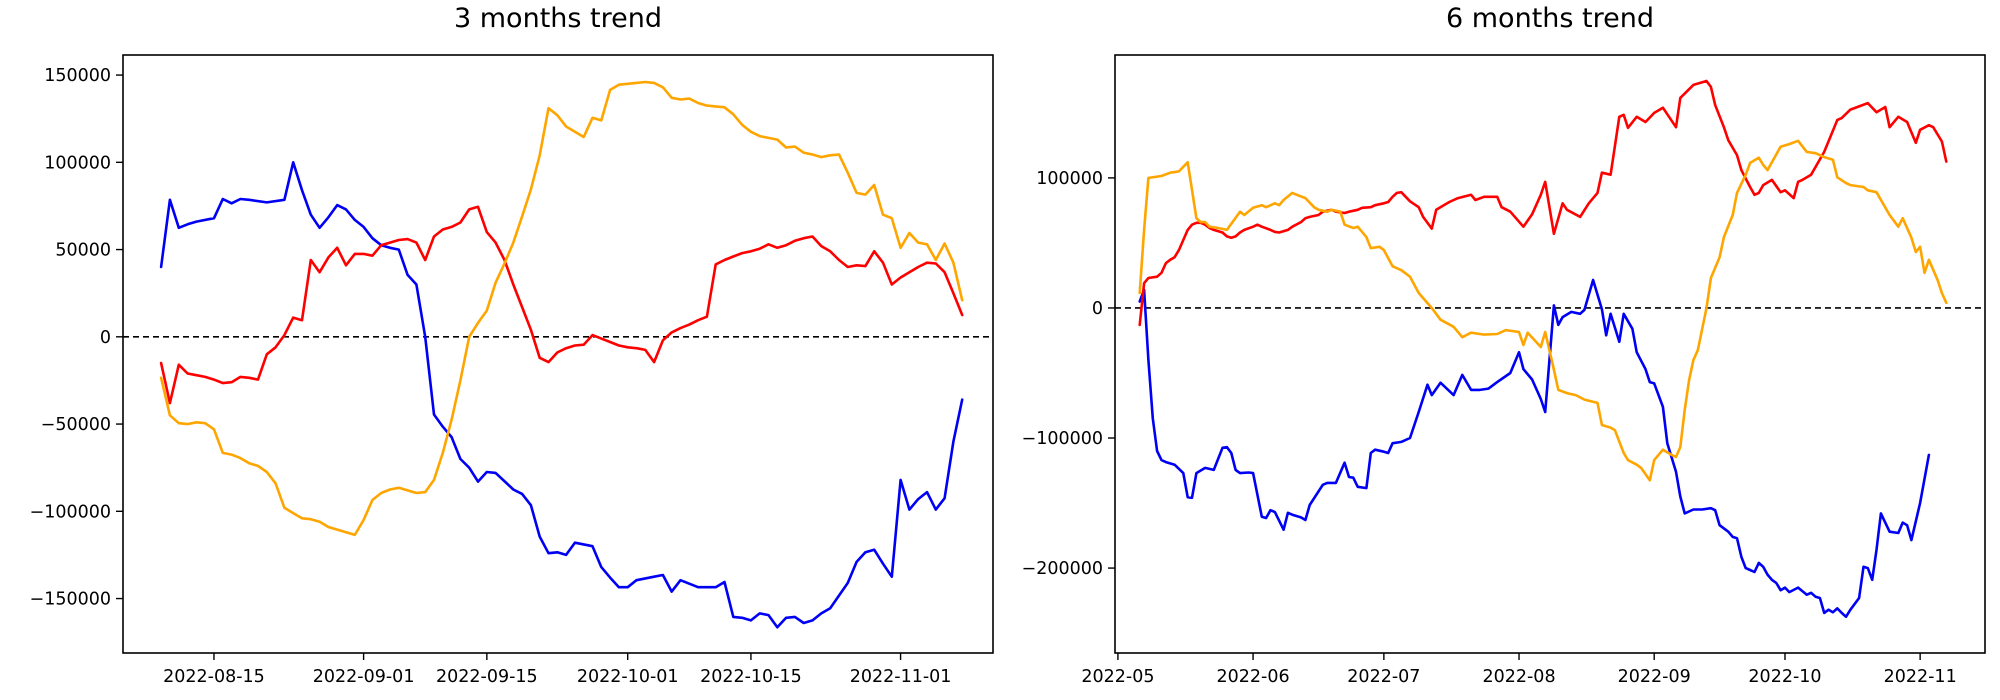 The height and width of the screenshot is (700, 2000). What do you see at coordinates (1117, 677) in the screenshot?
I see `x-tick-label: 2022-05` at bounding box center [1117, 677].